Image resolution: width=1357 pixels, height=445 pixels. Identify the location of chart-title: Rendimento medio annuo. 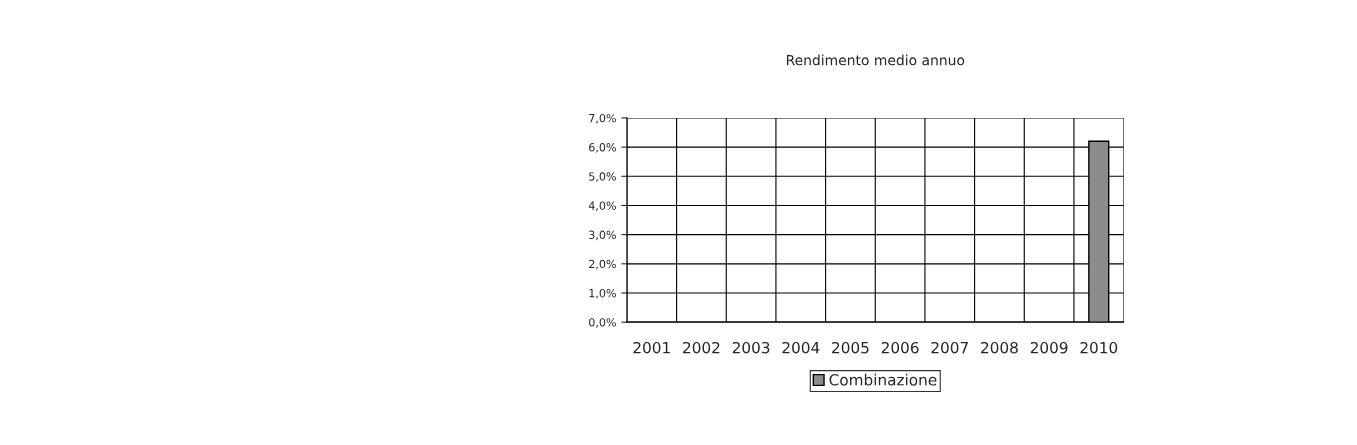
(875, 60).